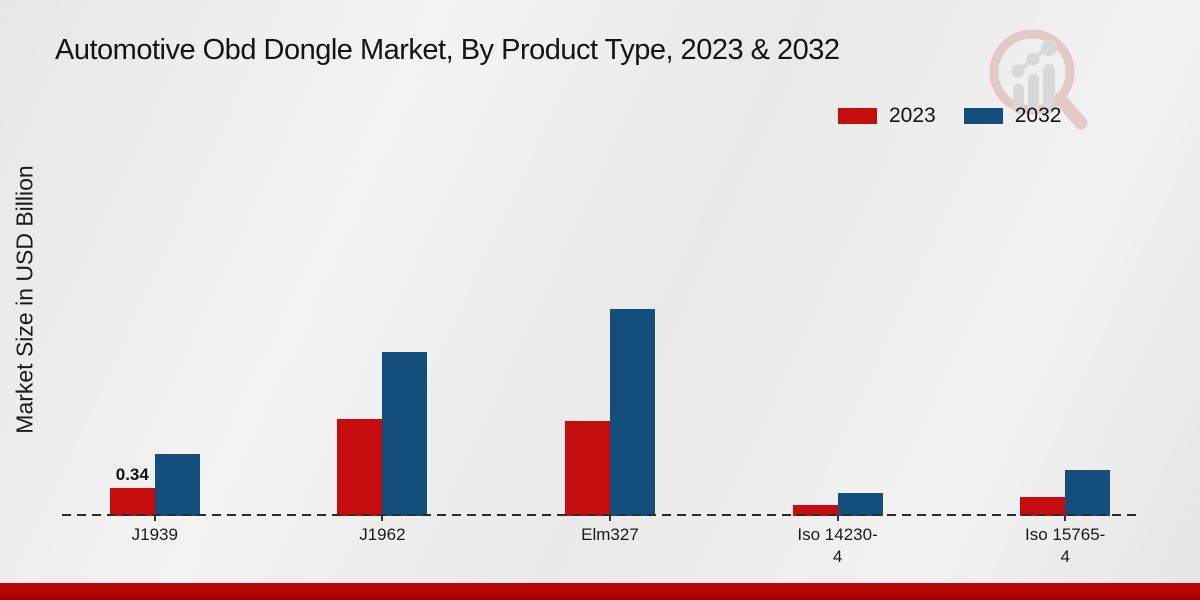  I want to click on x-label-cell: J1962, so click(383, 542).